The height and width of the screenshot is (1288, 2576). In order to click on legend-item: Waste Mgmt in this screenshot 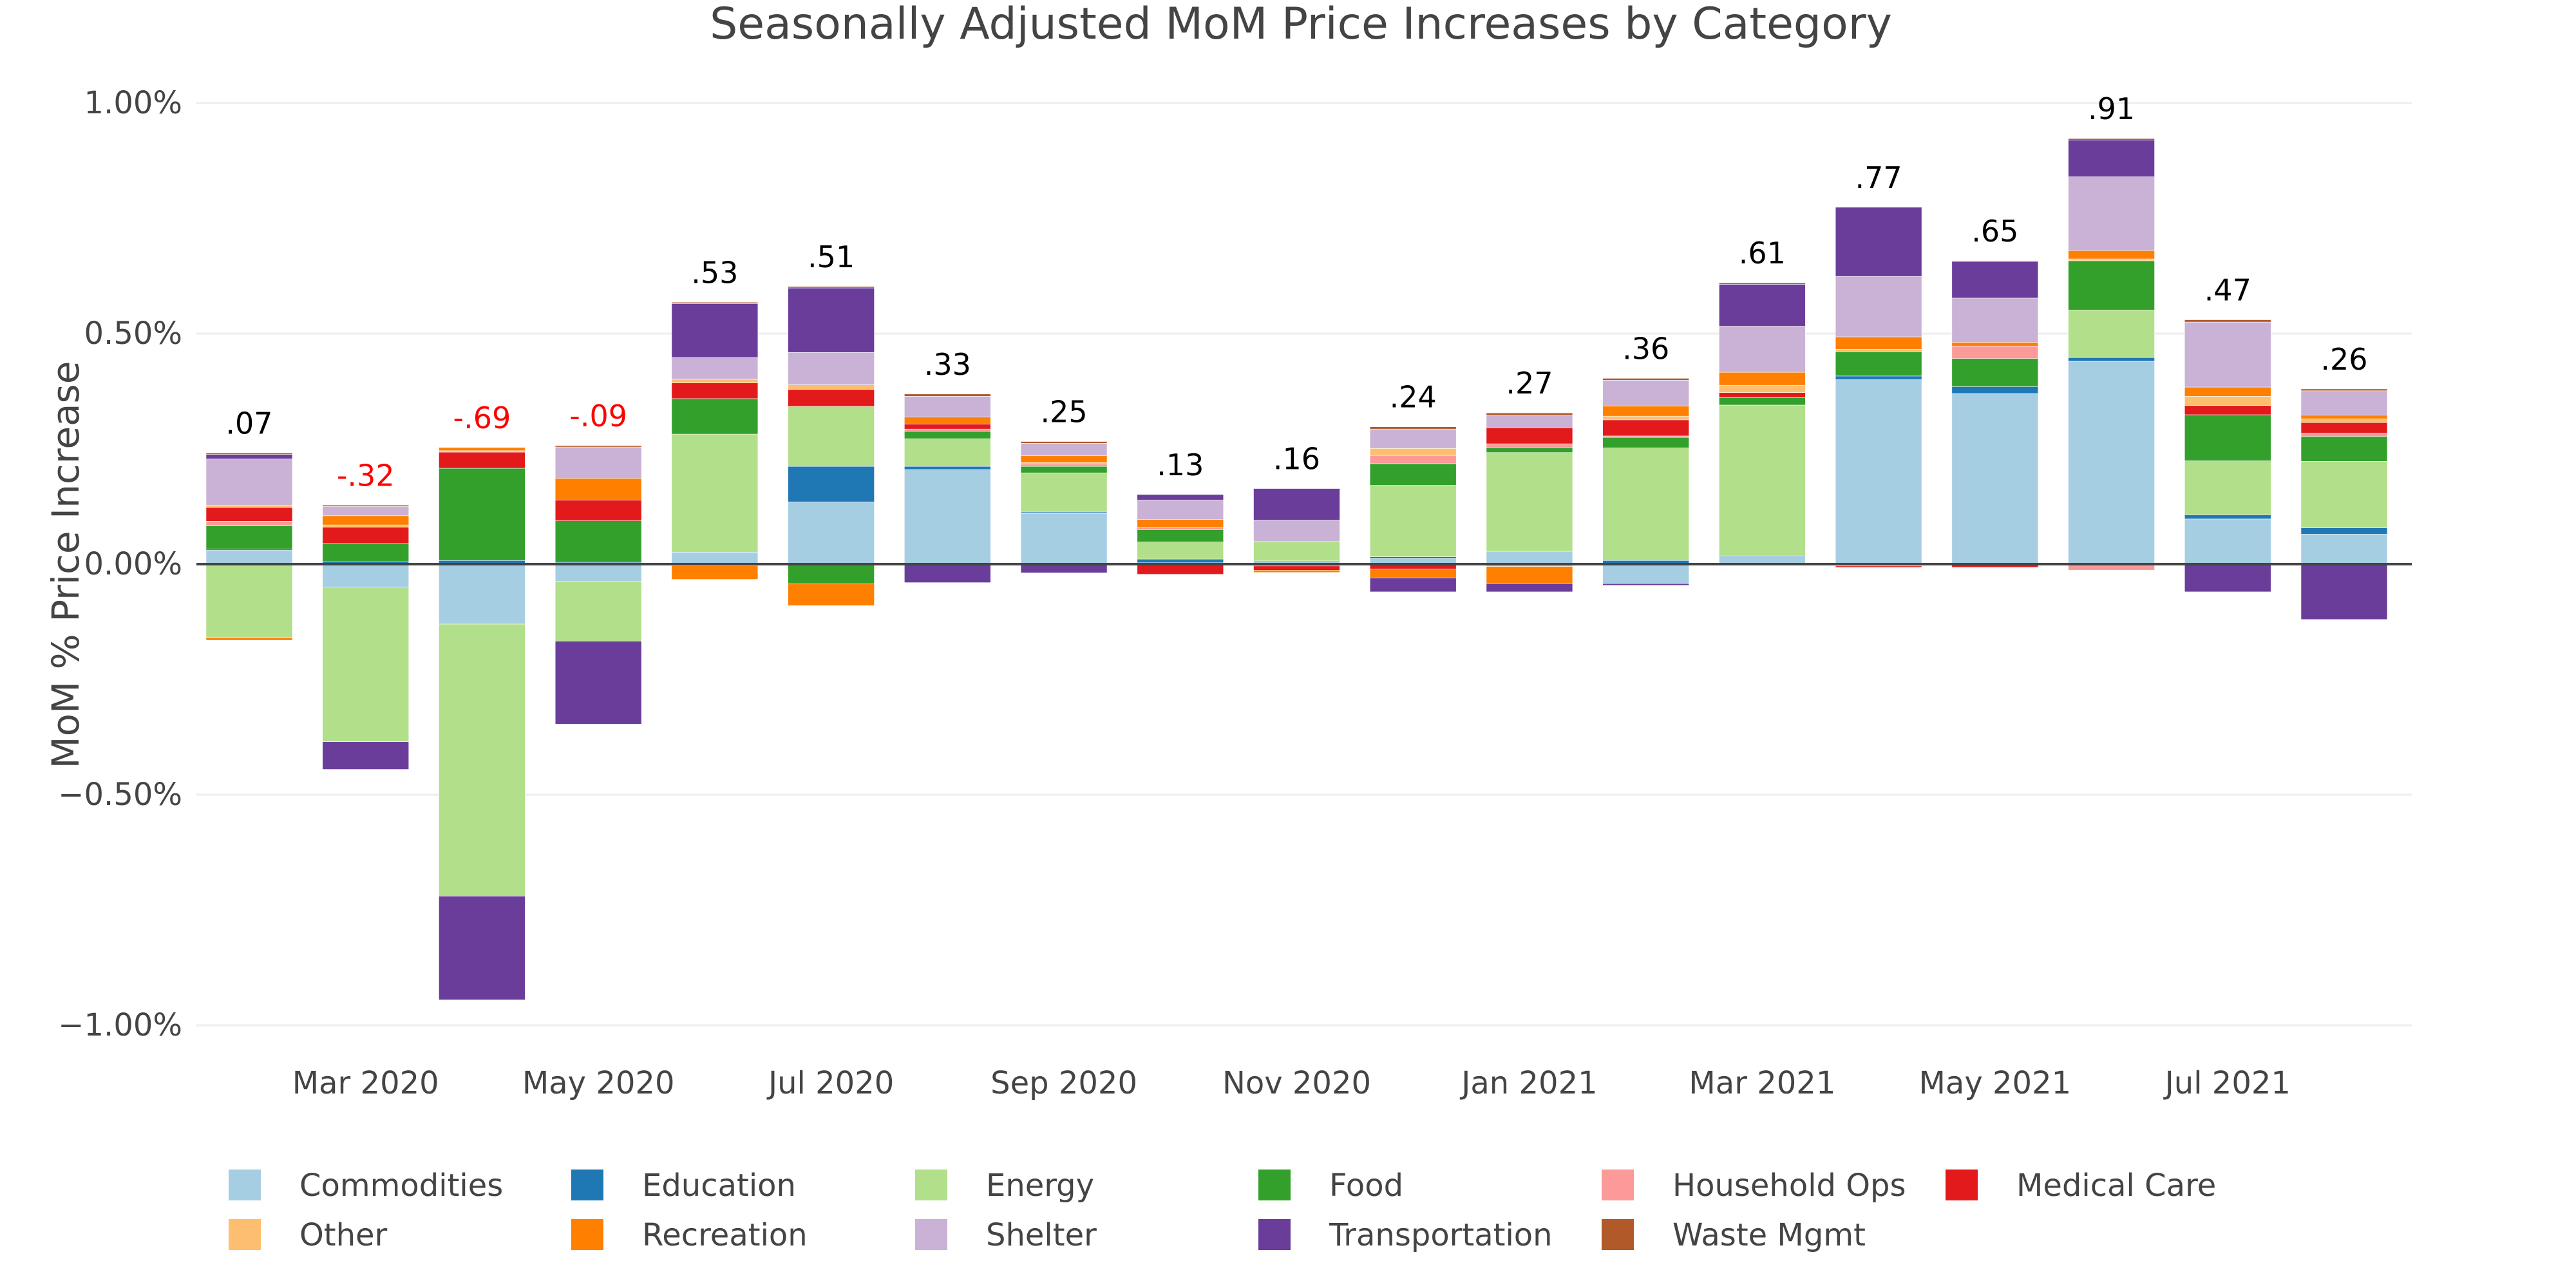, I will do `click(1734, 1235)`.